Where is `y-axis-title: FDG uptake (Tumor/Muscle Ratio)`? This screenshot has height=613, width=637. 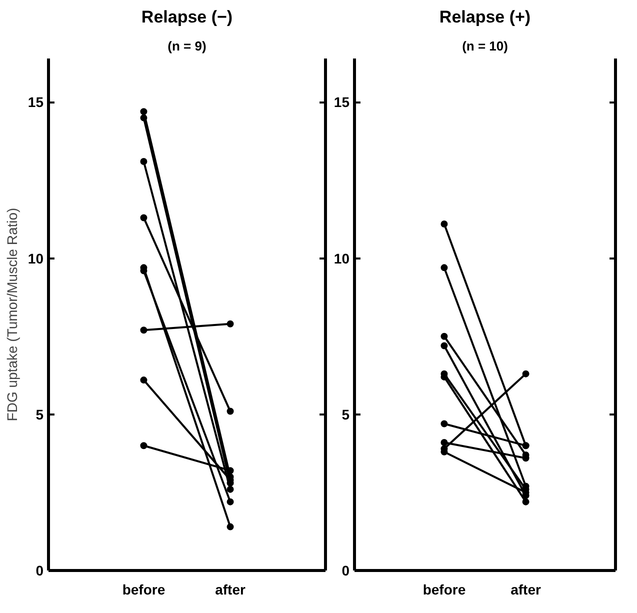 y-axis-title: FDG uptake (Tumor/Muscle Ratio) is located at coordinates (12, 315).